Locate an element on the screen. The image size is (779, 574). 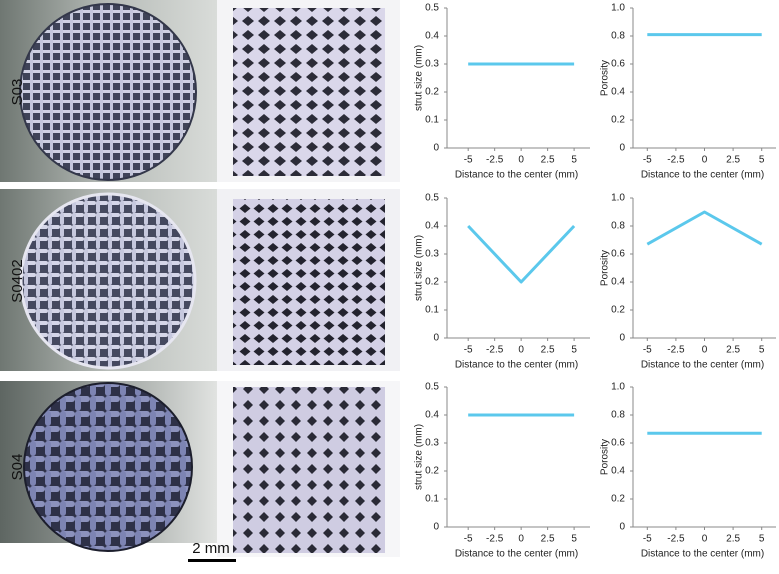
row-label: S03 is located at coordinates (17, 92).